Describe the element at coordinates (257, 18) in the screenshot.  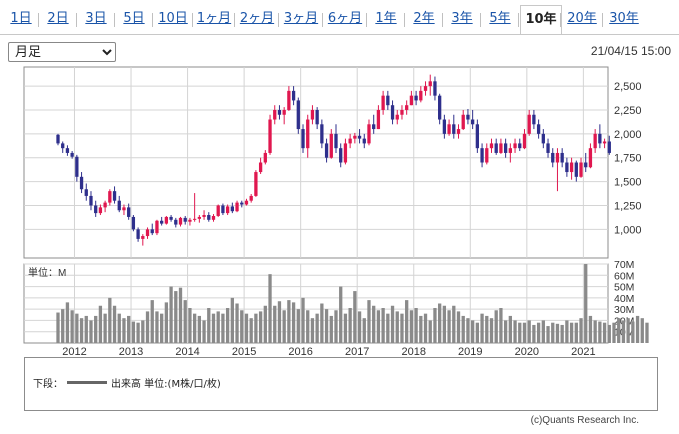
I see `tab-7: 2ヶ月` at that location.